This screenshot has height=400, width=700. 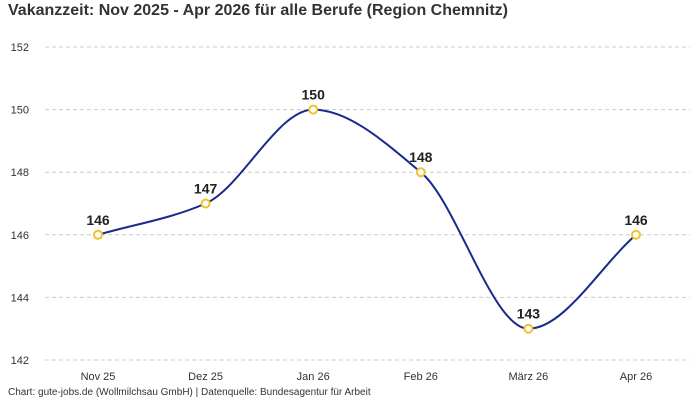 What do you see at coordinates (206, 189) in the screenshot?
I see `data-label: 147` at bounding box center [206, 189].